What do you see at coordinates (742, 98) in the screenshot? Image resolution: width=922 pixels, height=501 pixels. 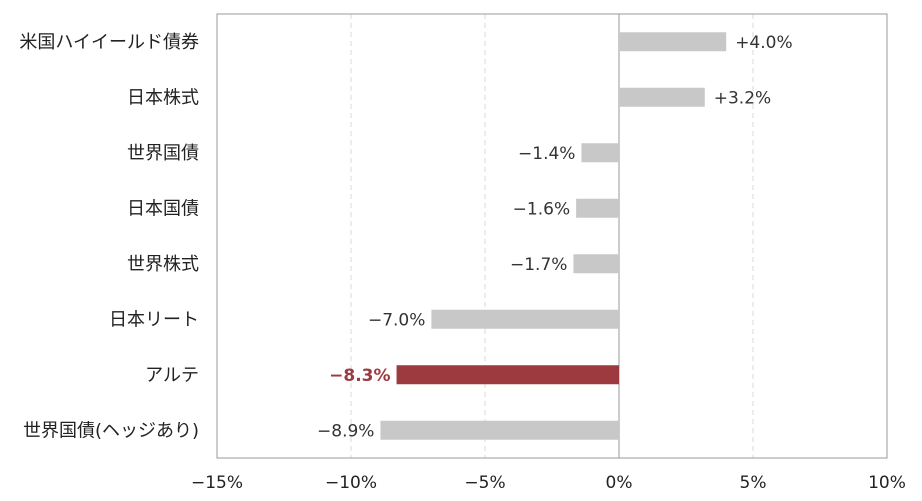 I see `data-label-1: +3.2%` at bounding box center [742, 98].